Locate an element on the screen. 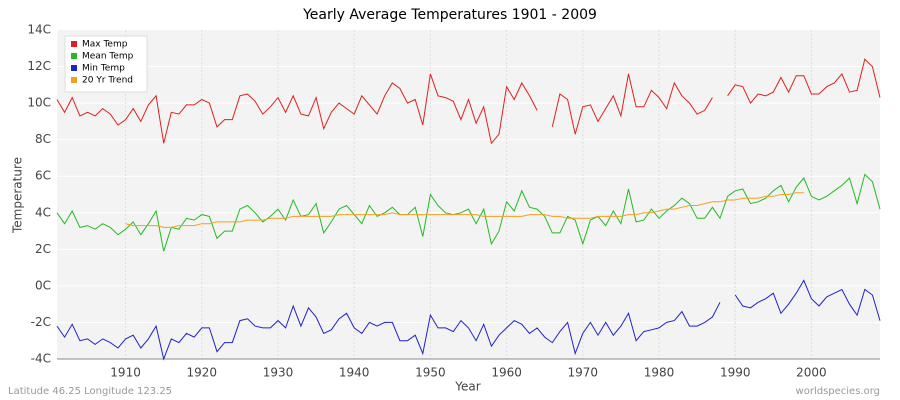  legend-label: Min Temp is located at coordinates (103, 69).